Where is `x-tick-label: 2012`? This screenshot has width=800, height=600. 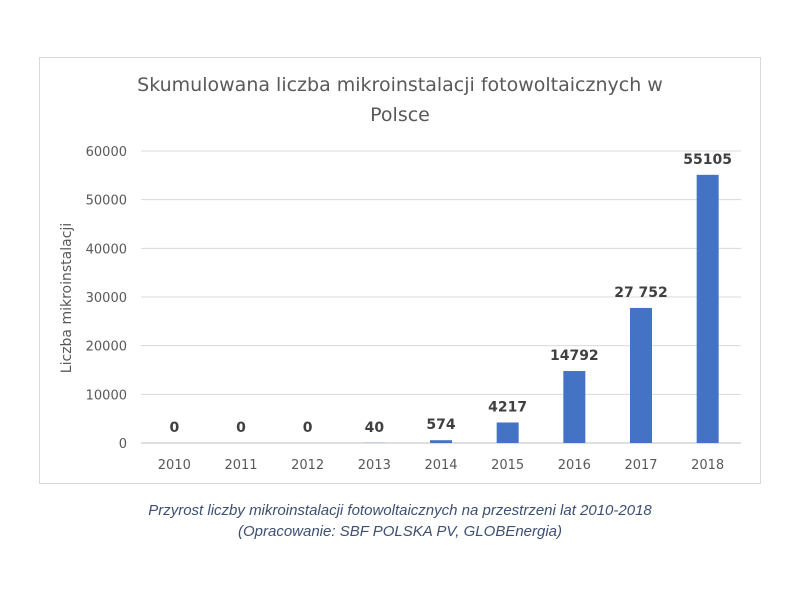 x-tick-label: 2012 is located at coordinates (307, 465).